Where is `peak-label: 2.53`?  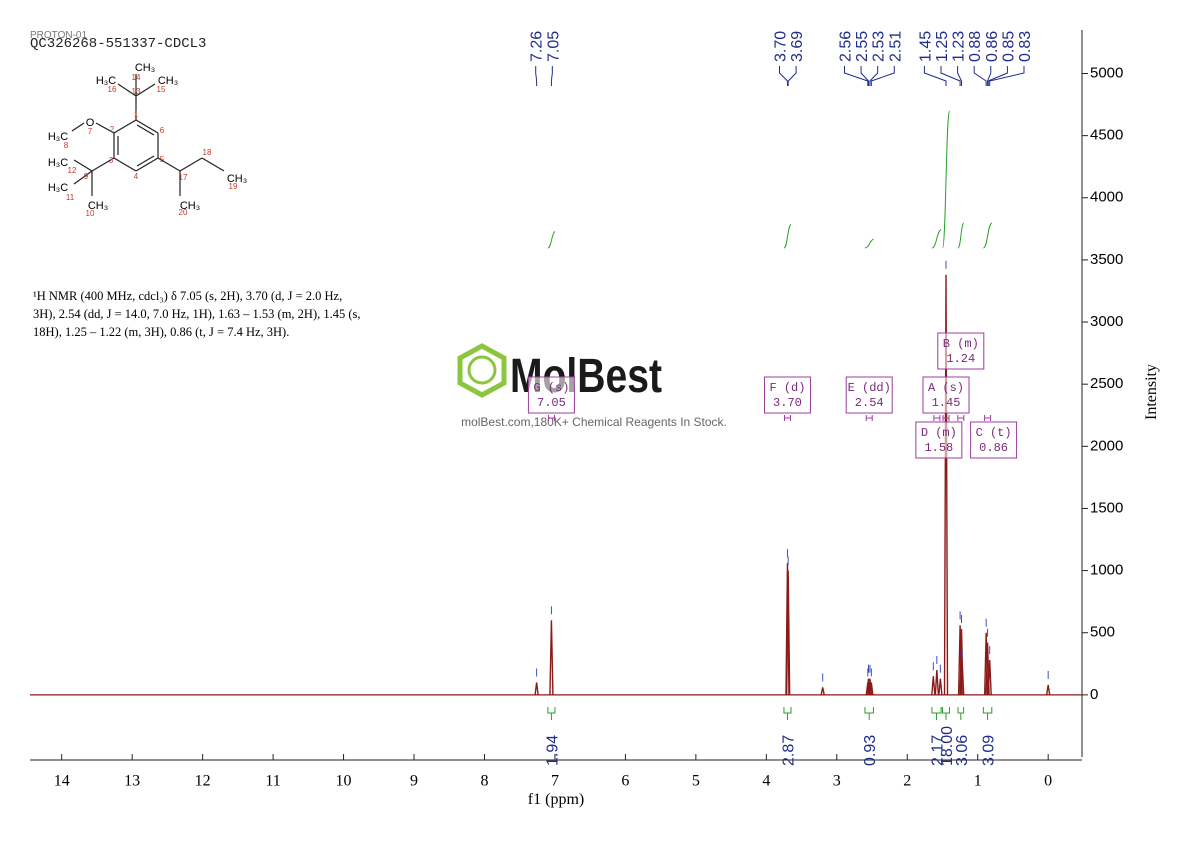 peak-label: 2.53 is located at coordinates (879, 46).